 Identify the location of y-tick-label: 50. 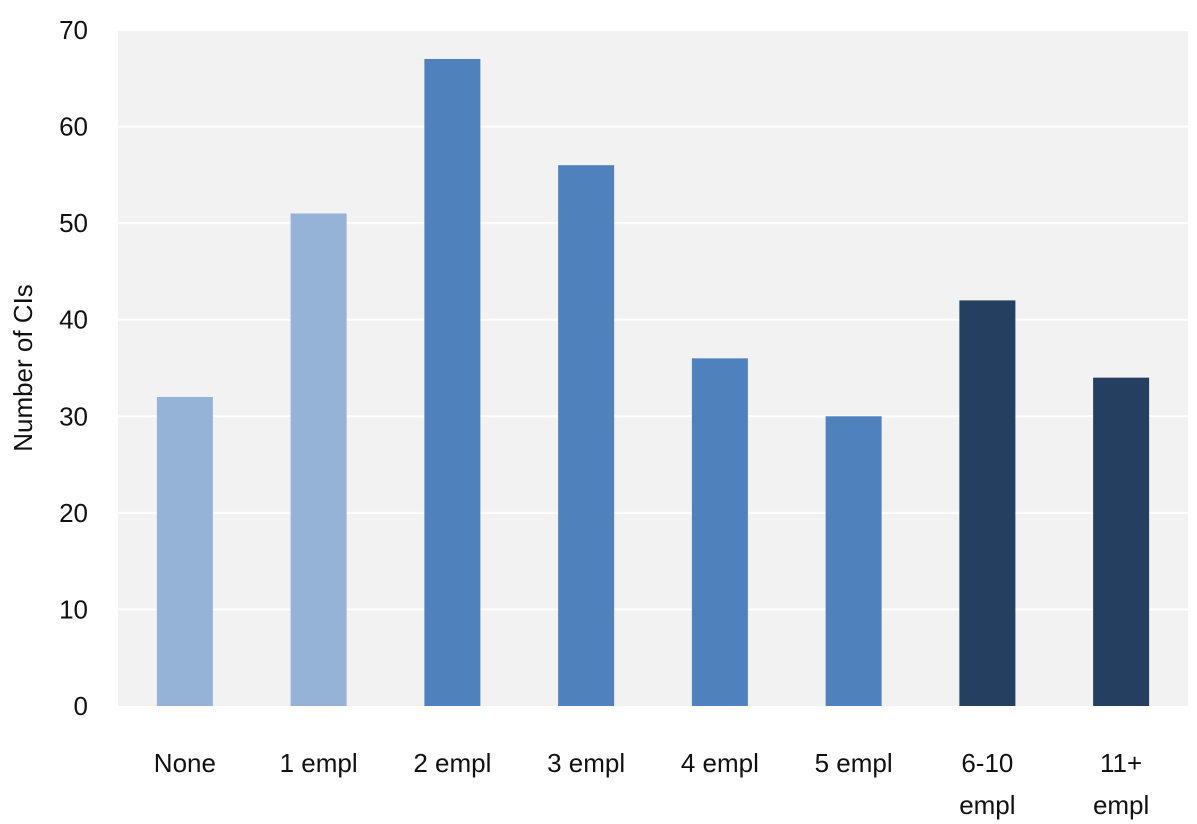
(73, 223).